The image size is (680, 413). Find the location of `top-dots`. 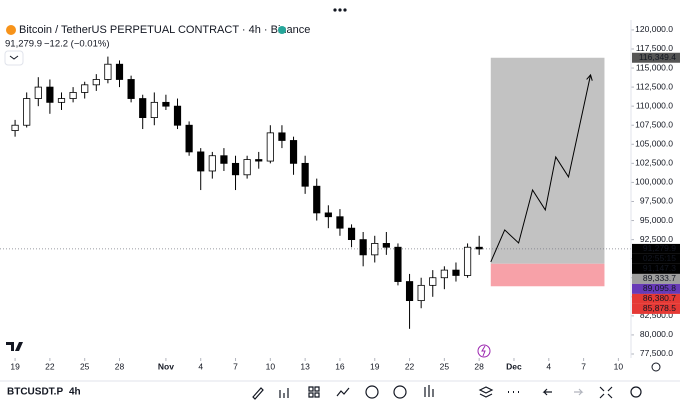

top-dots is located at coordinates (340, 10).